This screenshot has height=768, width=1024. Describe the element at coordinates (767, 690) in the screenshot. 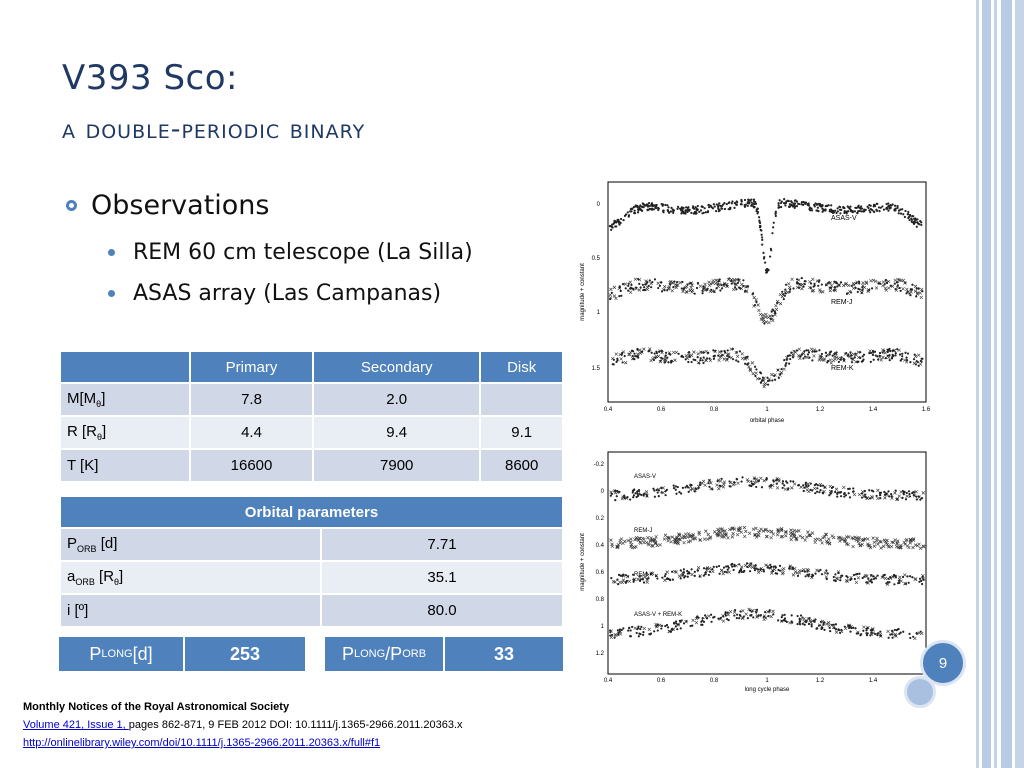

I see `plot2-xlabel: long cycle phase` at that location.